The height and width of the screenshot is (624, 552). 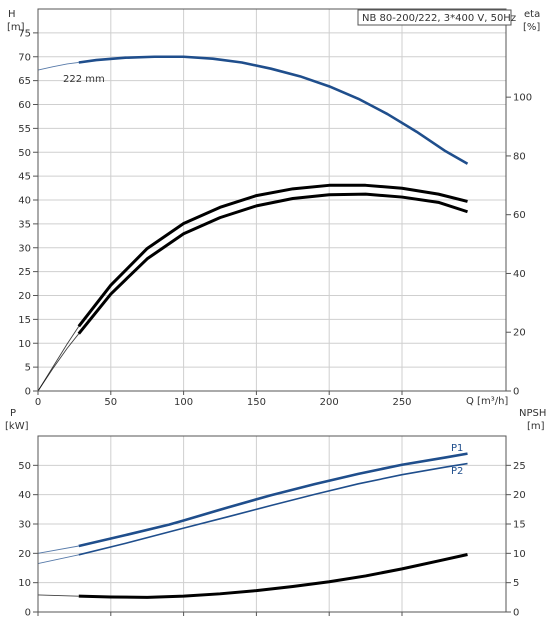 What do you see at coordinates (536, 426) in the screenshot?
I see `npsh-axis-unit: [m]` at bounding box center [536, 426].